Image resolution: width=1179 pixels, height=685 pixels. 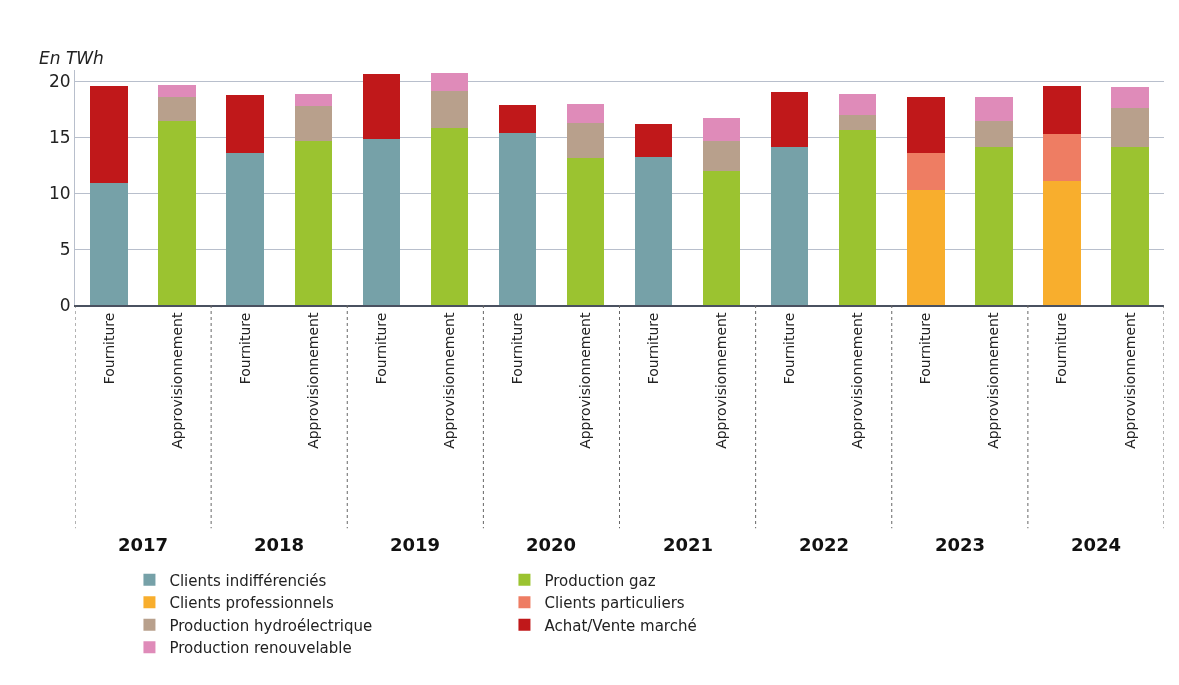 What do you see at coordinates (415, 544) in the screenshot?
I see `text: 2019` at bounding box center [415, 544].